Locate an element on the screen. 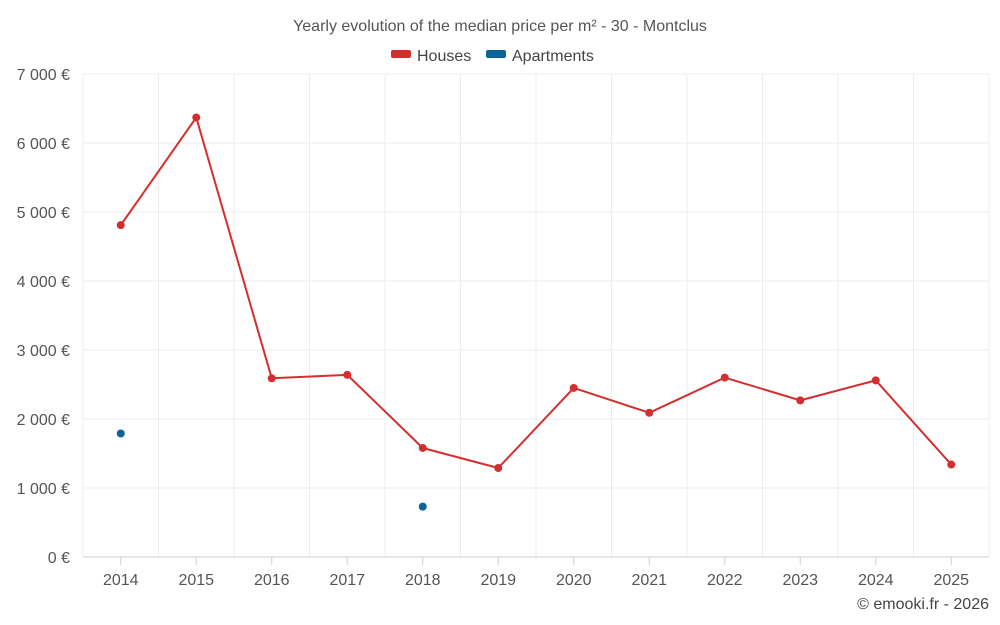  y-tick-label: 0 € is located at coordinates (59, 558).